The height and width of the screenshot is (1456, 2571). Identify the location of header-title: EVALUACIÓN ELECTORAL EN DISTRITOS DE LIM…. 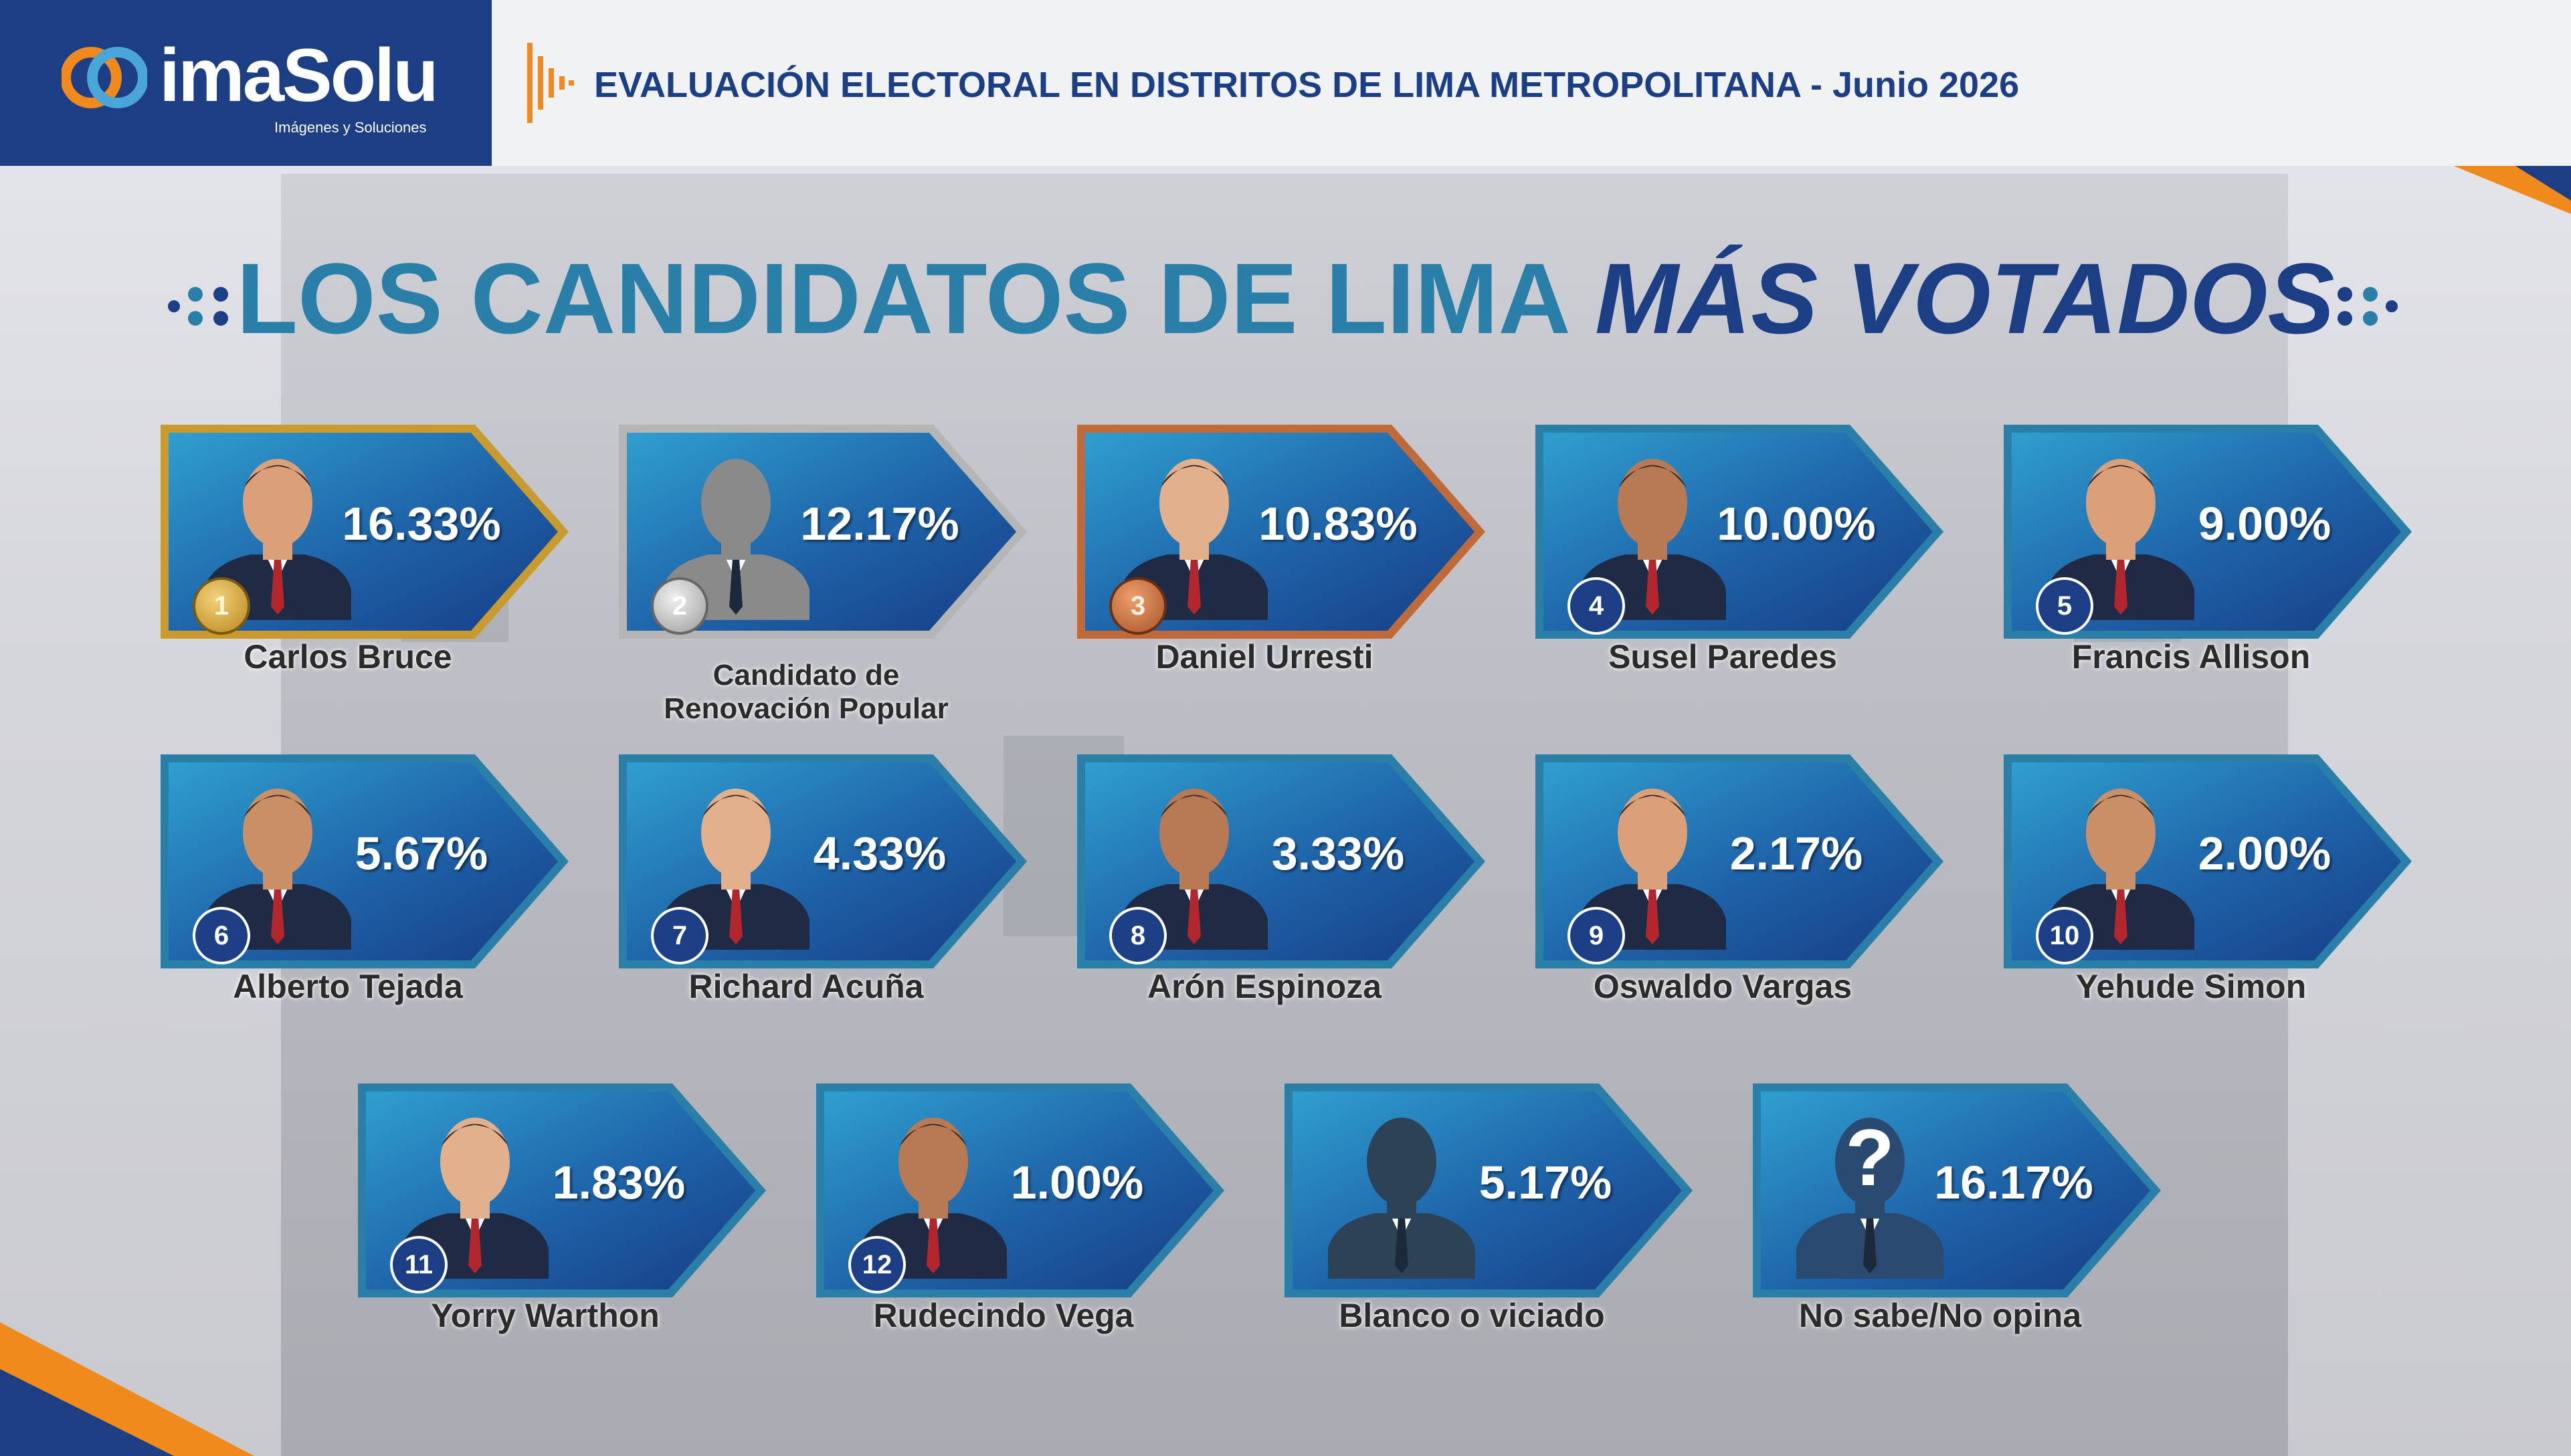
(1307, 85).